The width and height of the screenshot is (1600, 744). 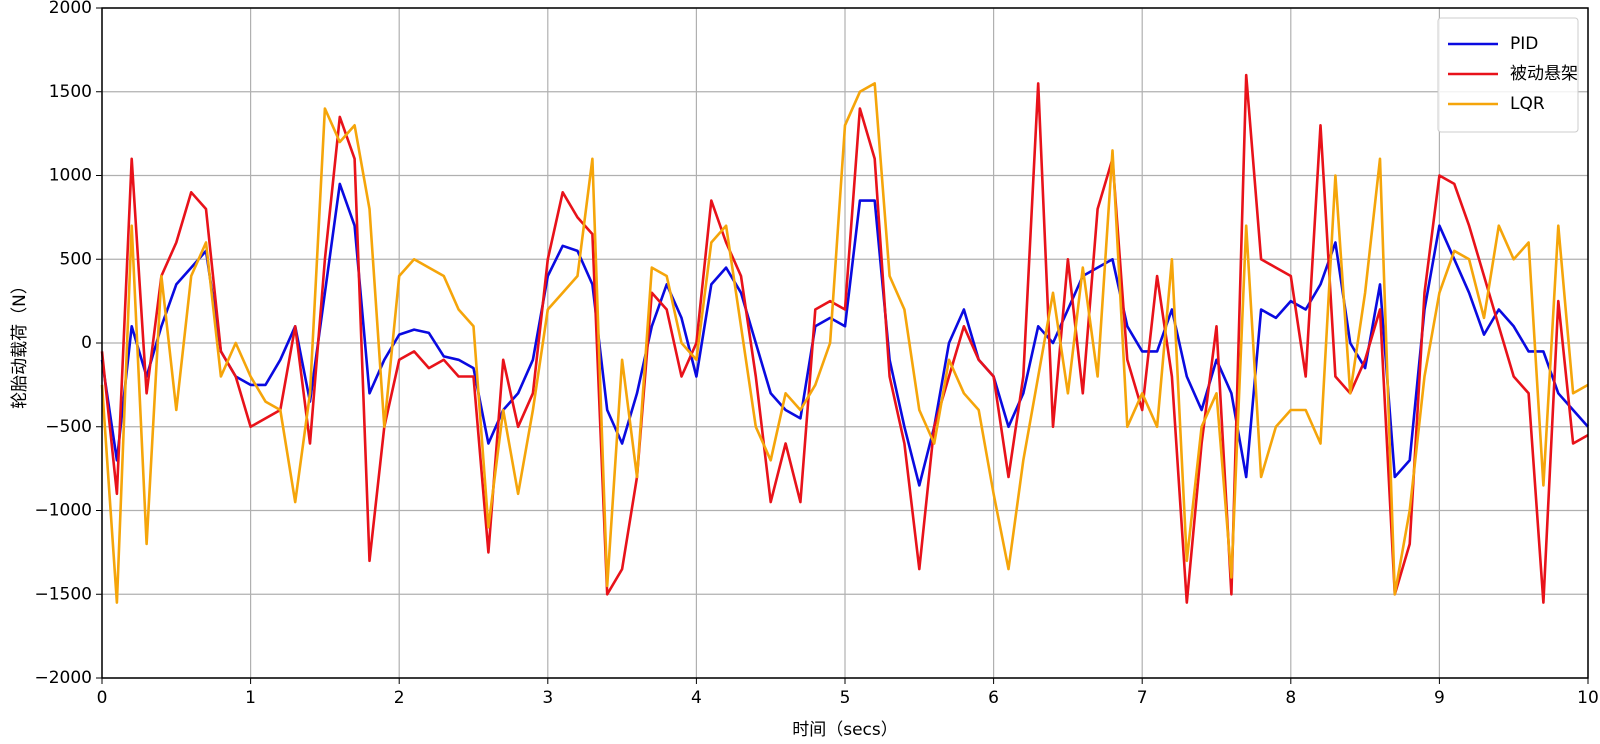 I want to click on x-tick-label: 7, so click(x=1142, y=698).